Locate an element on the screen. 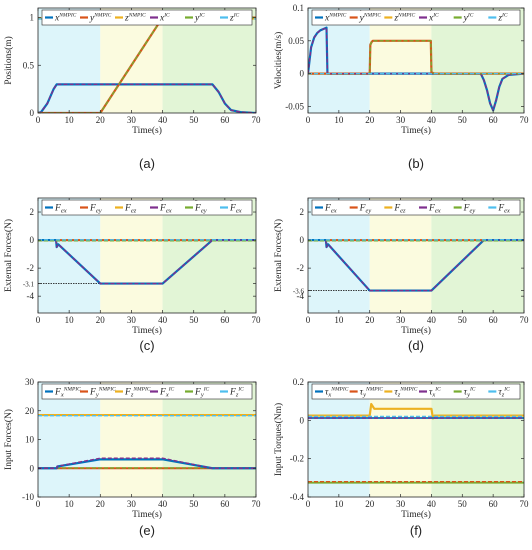 The image size is (532, 550). y-tick-label: 1 is located at coordinates (32, 18).